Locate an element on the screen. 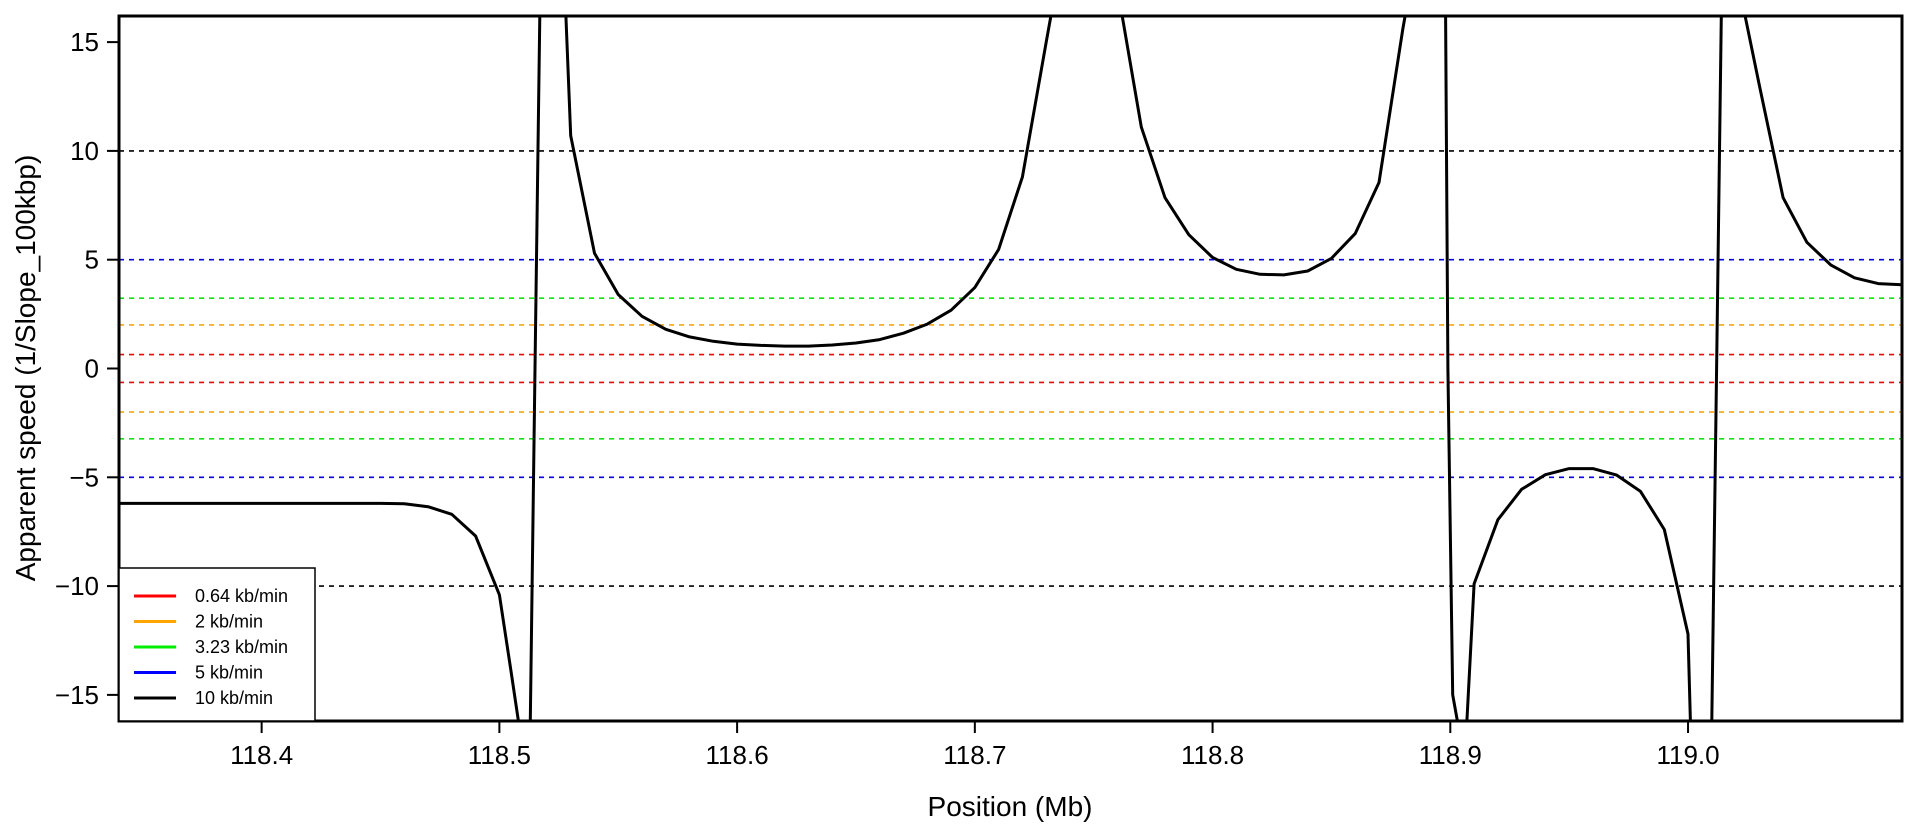 The width and height of the screenshot is (1916, 826). legend-label: 2 kb/min is located at coordinates (229, 622).